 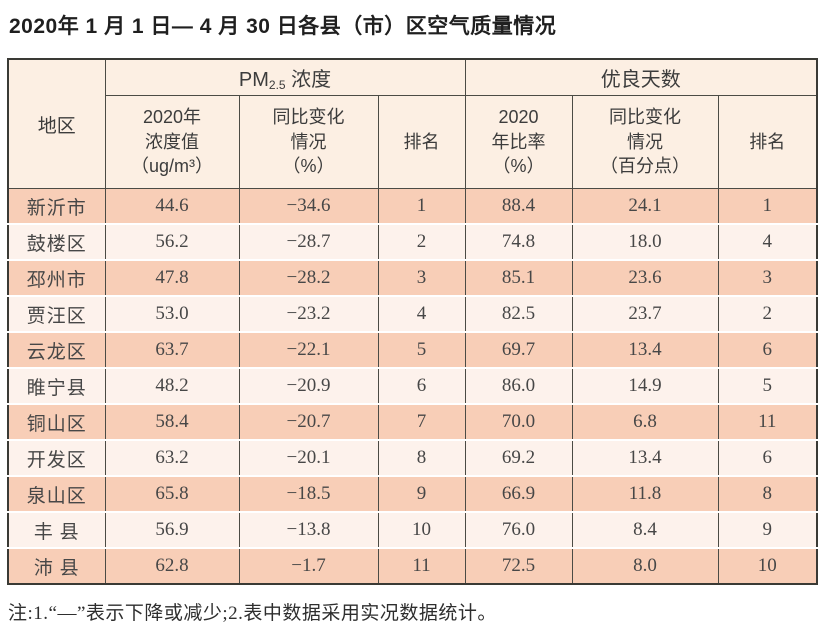 What do you see at coordinates (767, 277) in the screenshot?
I see `cell-good-rank: 3` at bounding box center [767, 277].